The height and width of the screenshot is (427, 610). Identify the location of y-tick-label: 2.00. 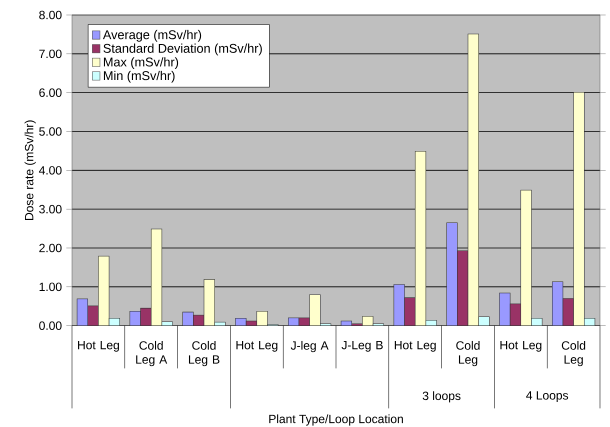
(50, 248).